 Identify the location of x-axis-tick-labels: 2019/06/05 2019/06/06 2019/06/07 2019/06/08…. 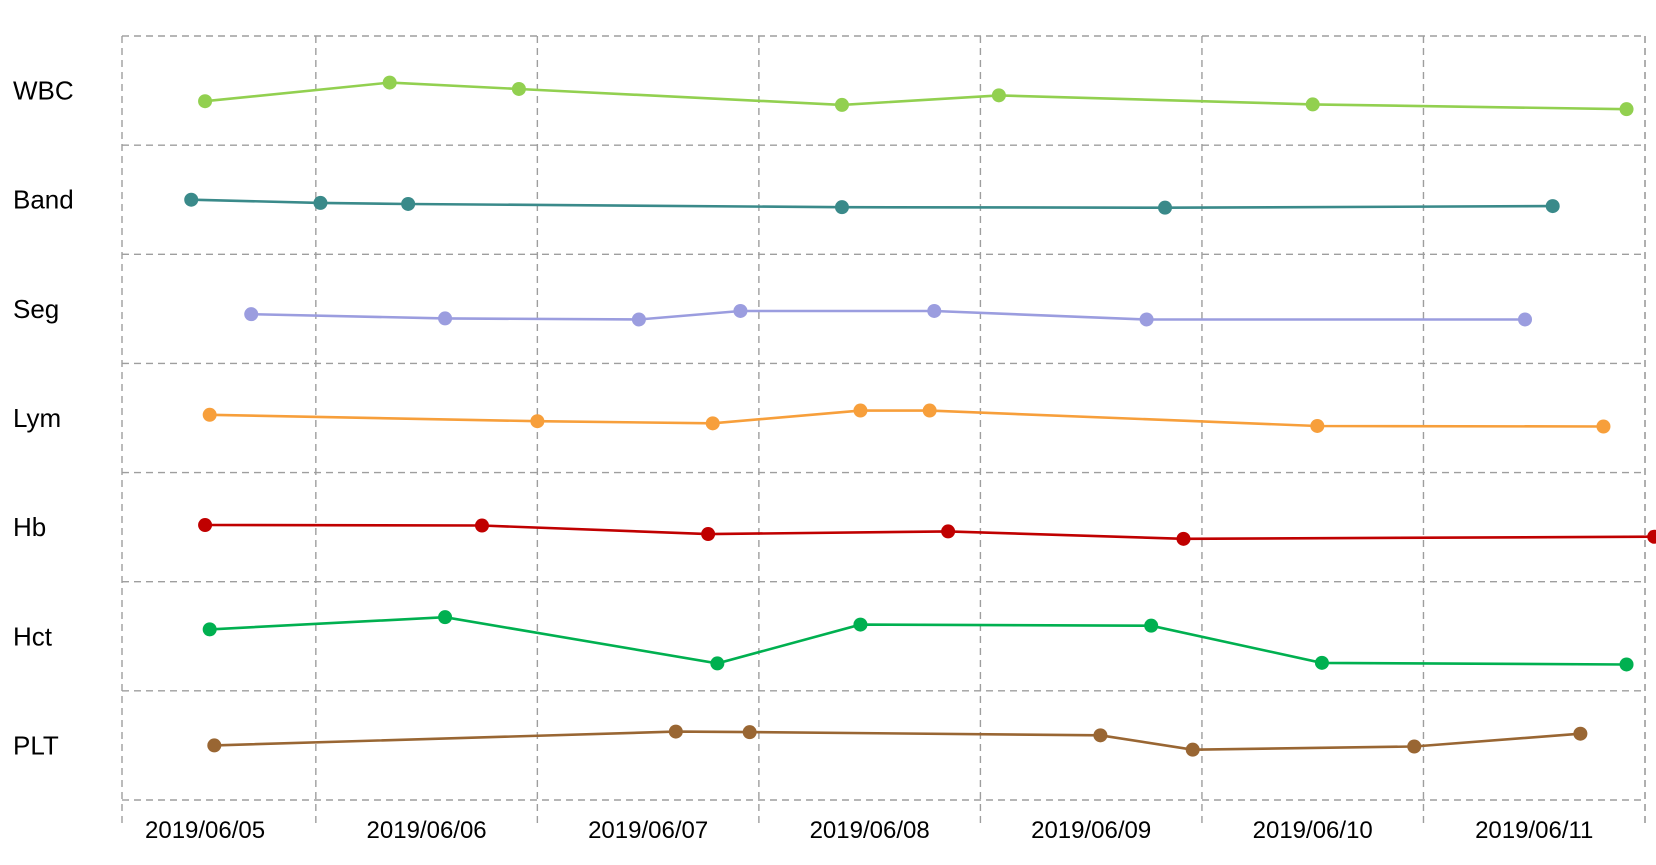
(869, 830).